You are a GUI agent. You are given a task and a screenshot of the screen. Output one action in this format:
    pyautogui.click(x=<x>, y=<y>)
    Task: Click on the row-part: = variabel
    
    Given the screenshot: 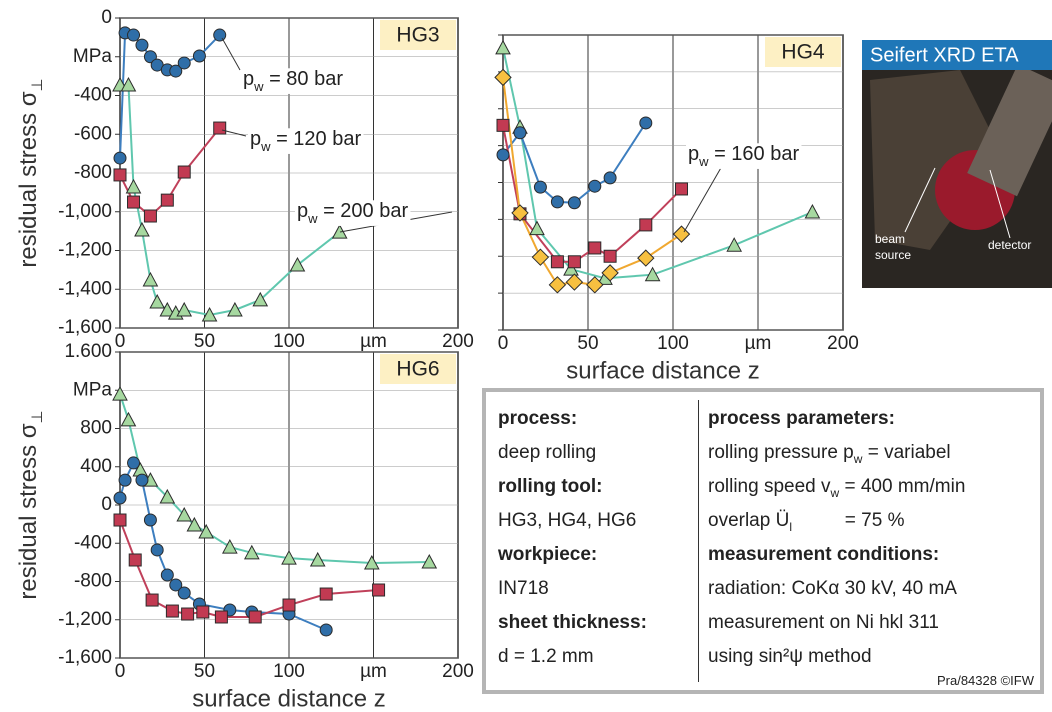 What is the action you would take?
    pyautogui.click(x=906, y=452)
    